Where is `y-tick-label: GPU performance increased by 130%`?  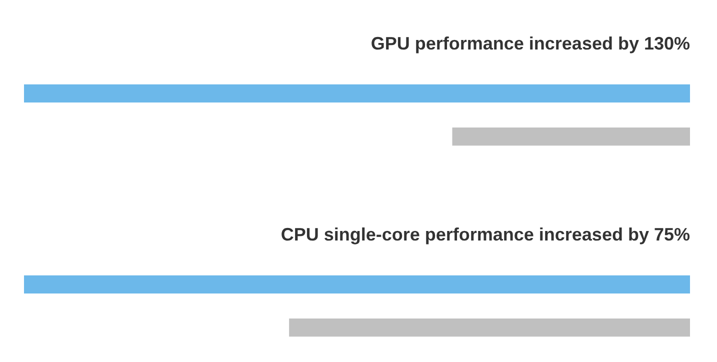 y-tick-label: GPU performance increased by 130% is located at coordinates (530, 43).